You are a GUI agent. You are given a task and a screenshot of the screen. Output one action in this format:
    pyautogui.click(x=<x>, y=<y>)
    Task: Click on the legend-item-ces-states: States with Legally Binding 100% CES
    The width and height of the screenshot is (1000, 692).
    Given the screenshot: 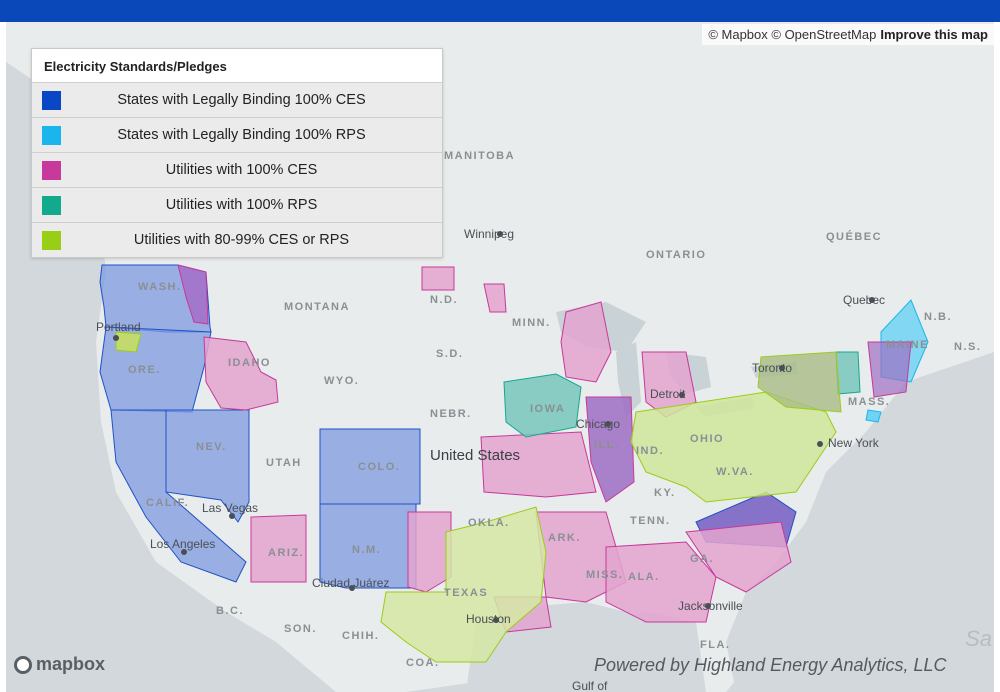 What is the action you would take?
    pyautogui.click(x=237, y=99)
    